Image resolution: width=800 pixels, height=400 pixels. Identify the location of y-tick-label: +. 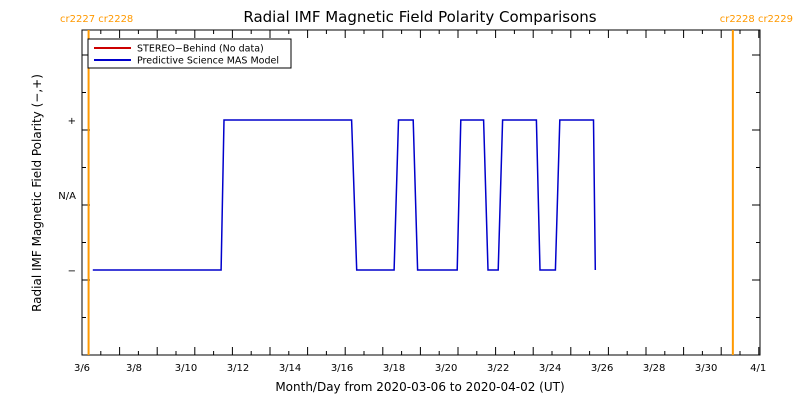
(72, 121).